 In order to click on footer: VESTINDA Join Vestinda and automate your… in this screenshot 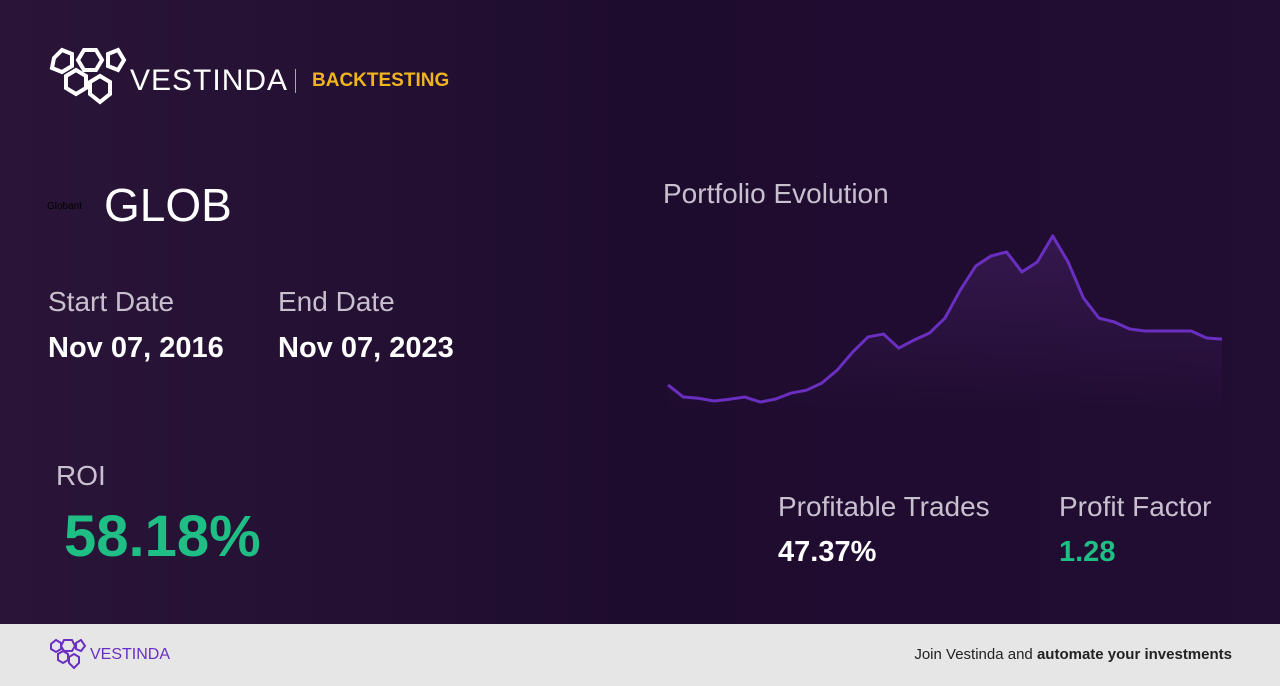, I will do `click(640, 655)`.